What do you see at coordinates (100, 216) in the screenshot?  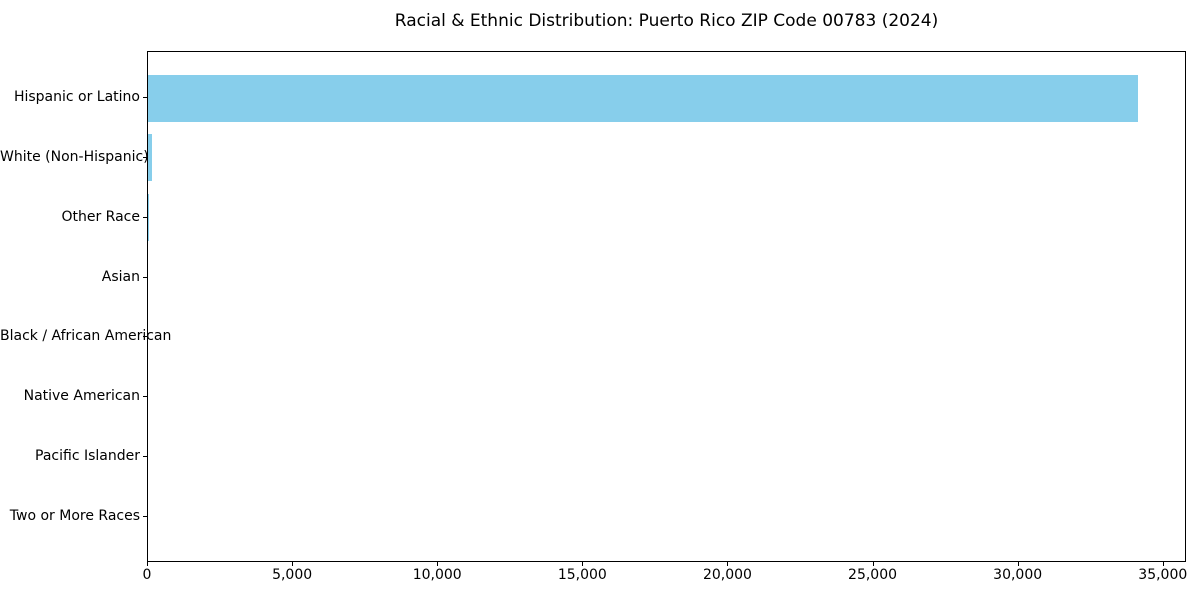 I see `y-tick-label: Other Race` at bounding box center [100, 216].